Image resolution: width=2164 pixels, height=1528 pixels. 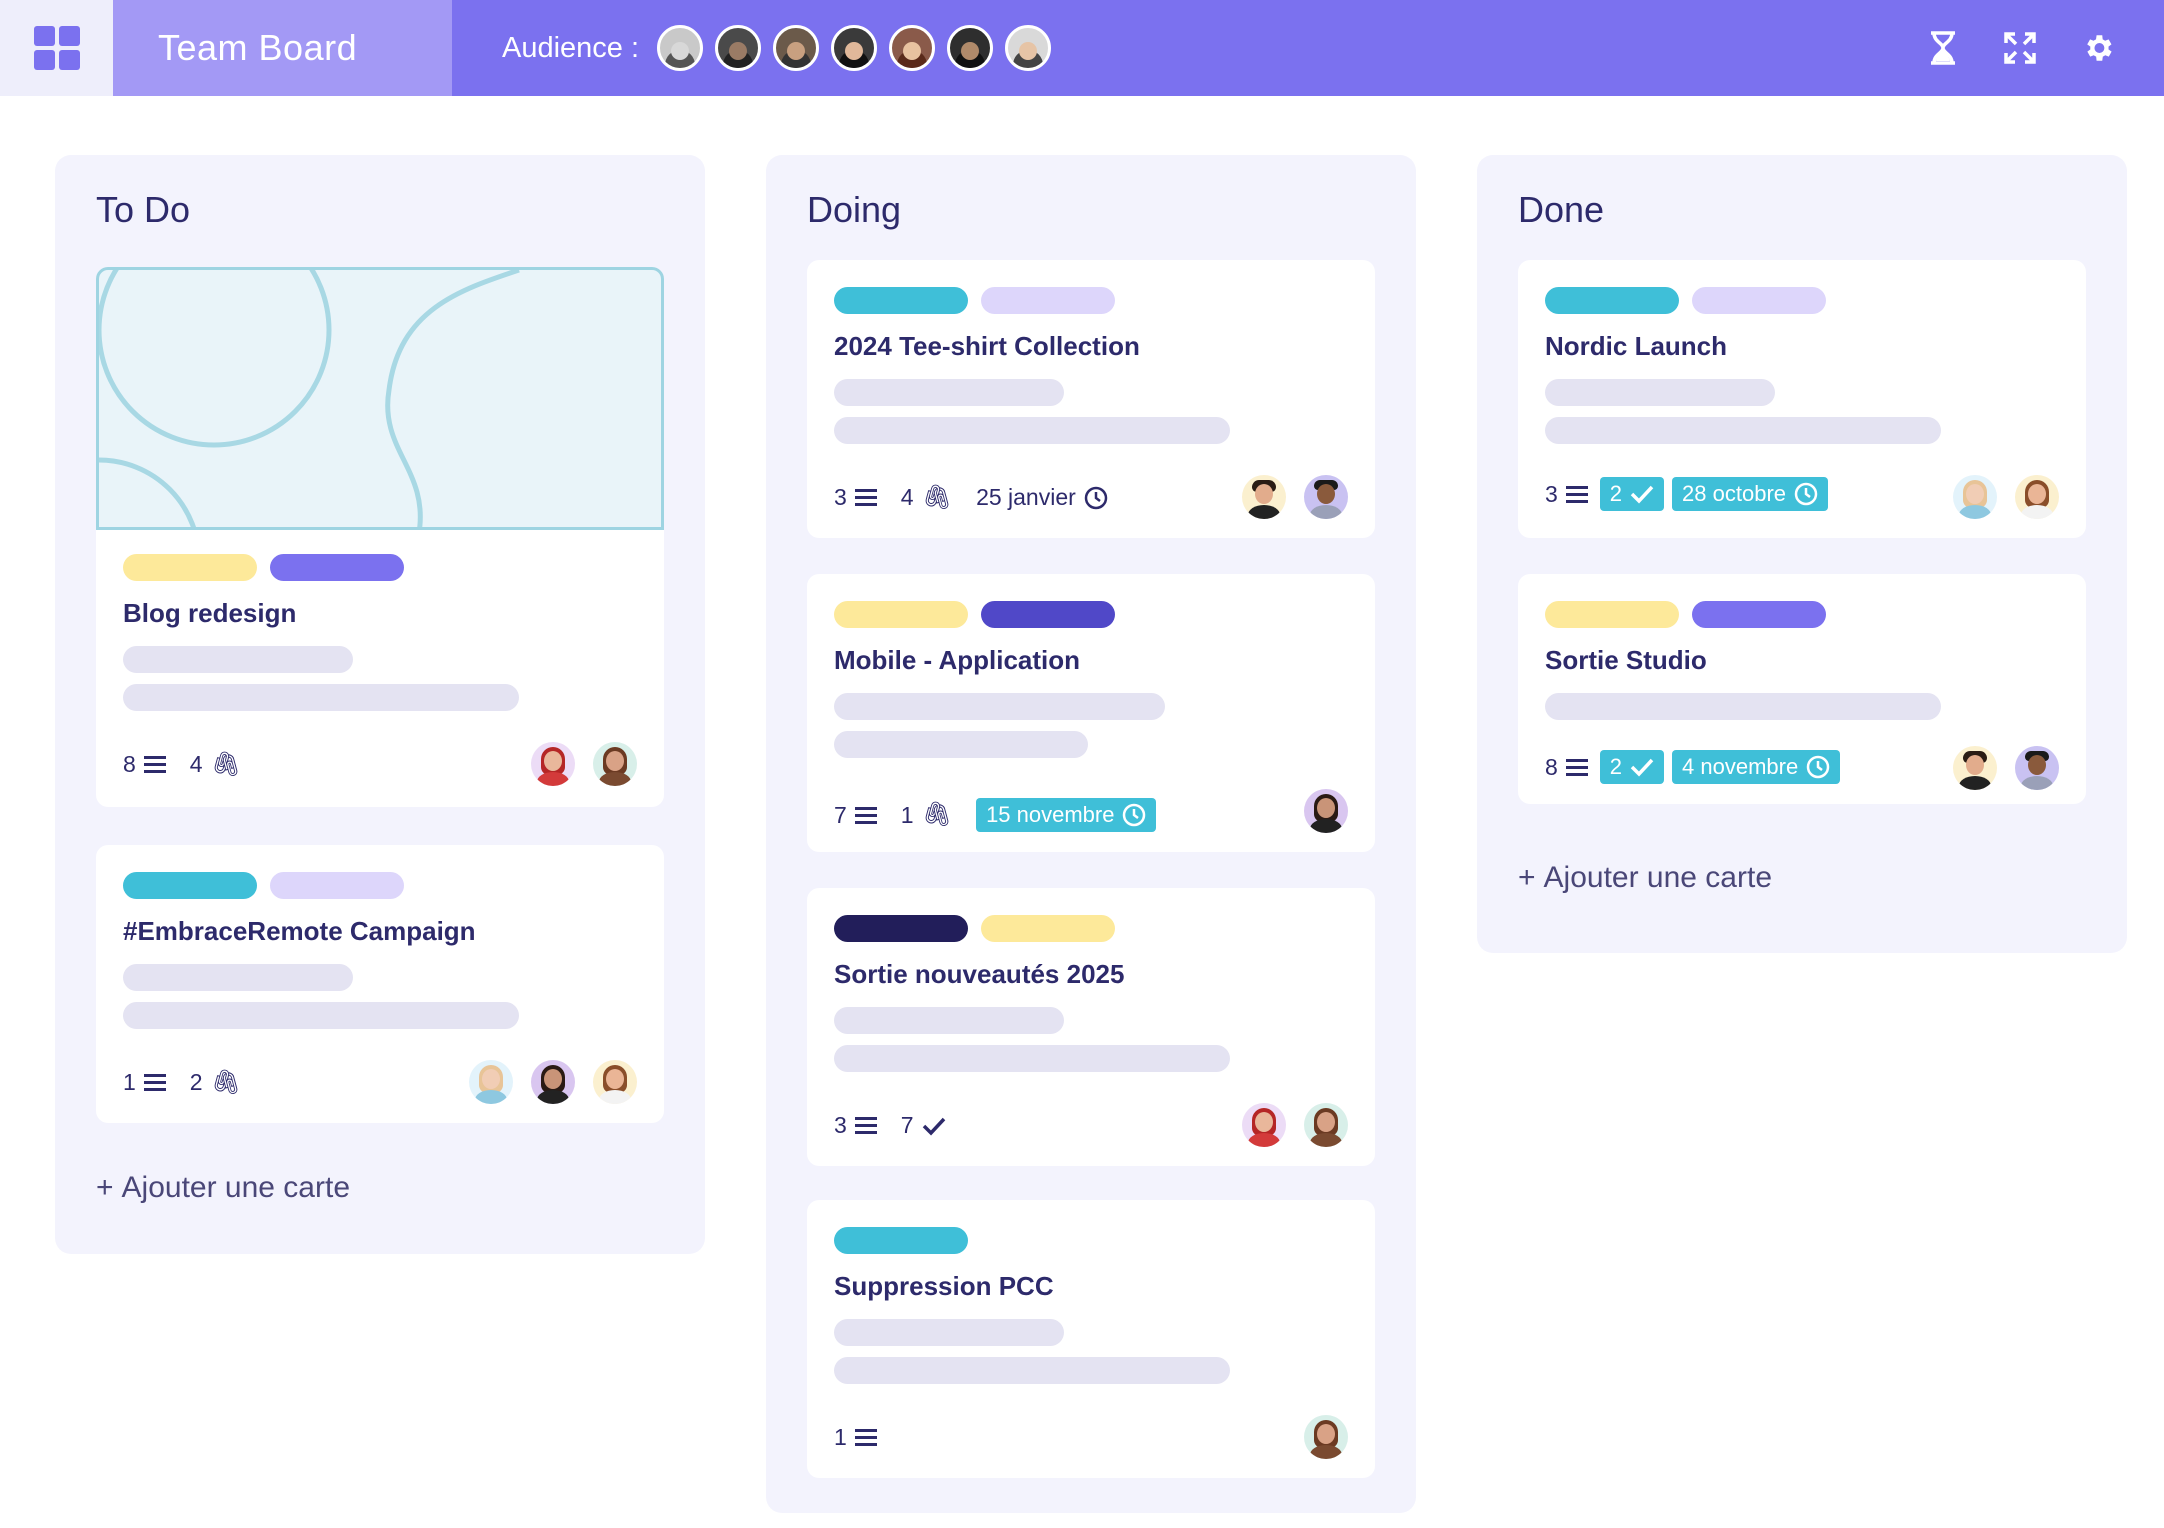 I want to click on card-meta: 3 2 28 octobre, so click(x=1691, y=494).